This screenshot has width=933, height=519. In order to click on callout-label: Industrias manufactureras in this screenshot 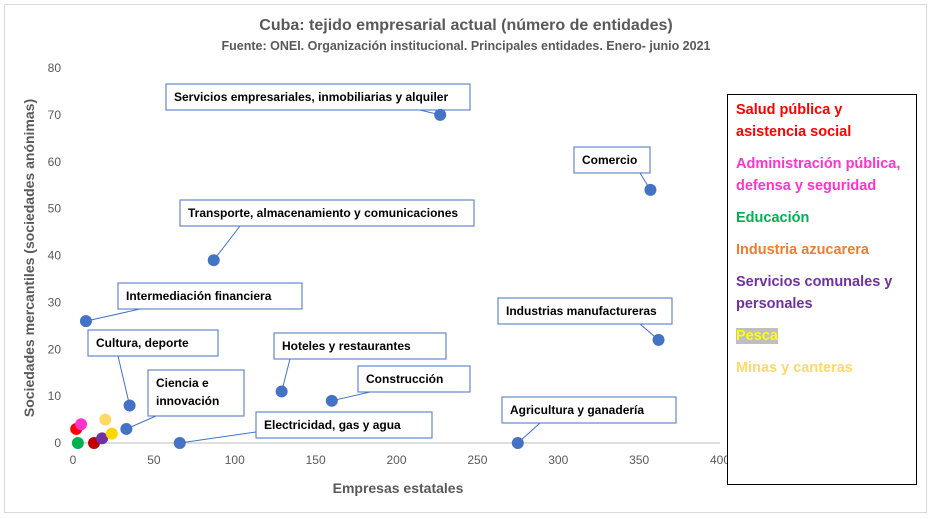, I will do `click(581, 311)`.